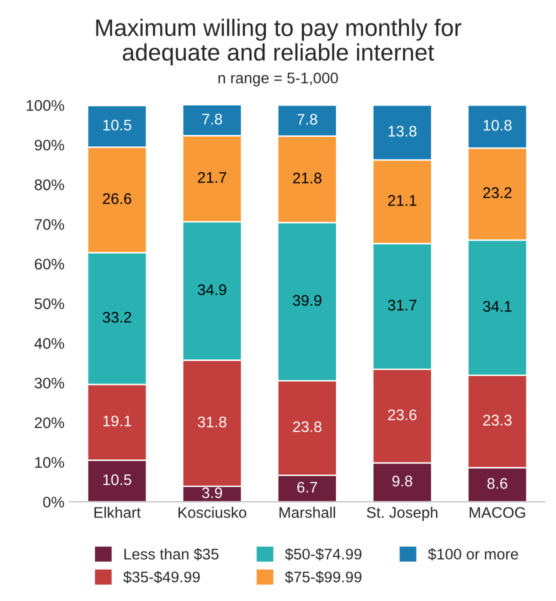  Describe the element at coordinates (498, 512) in the screenshot. I see `x-tick-label: MACOG` at that location.